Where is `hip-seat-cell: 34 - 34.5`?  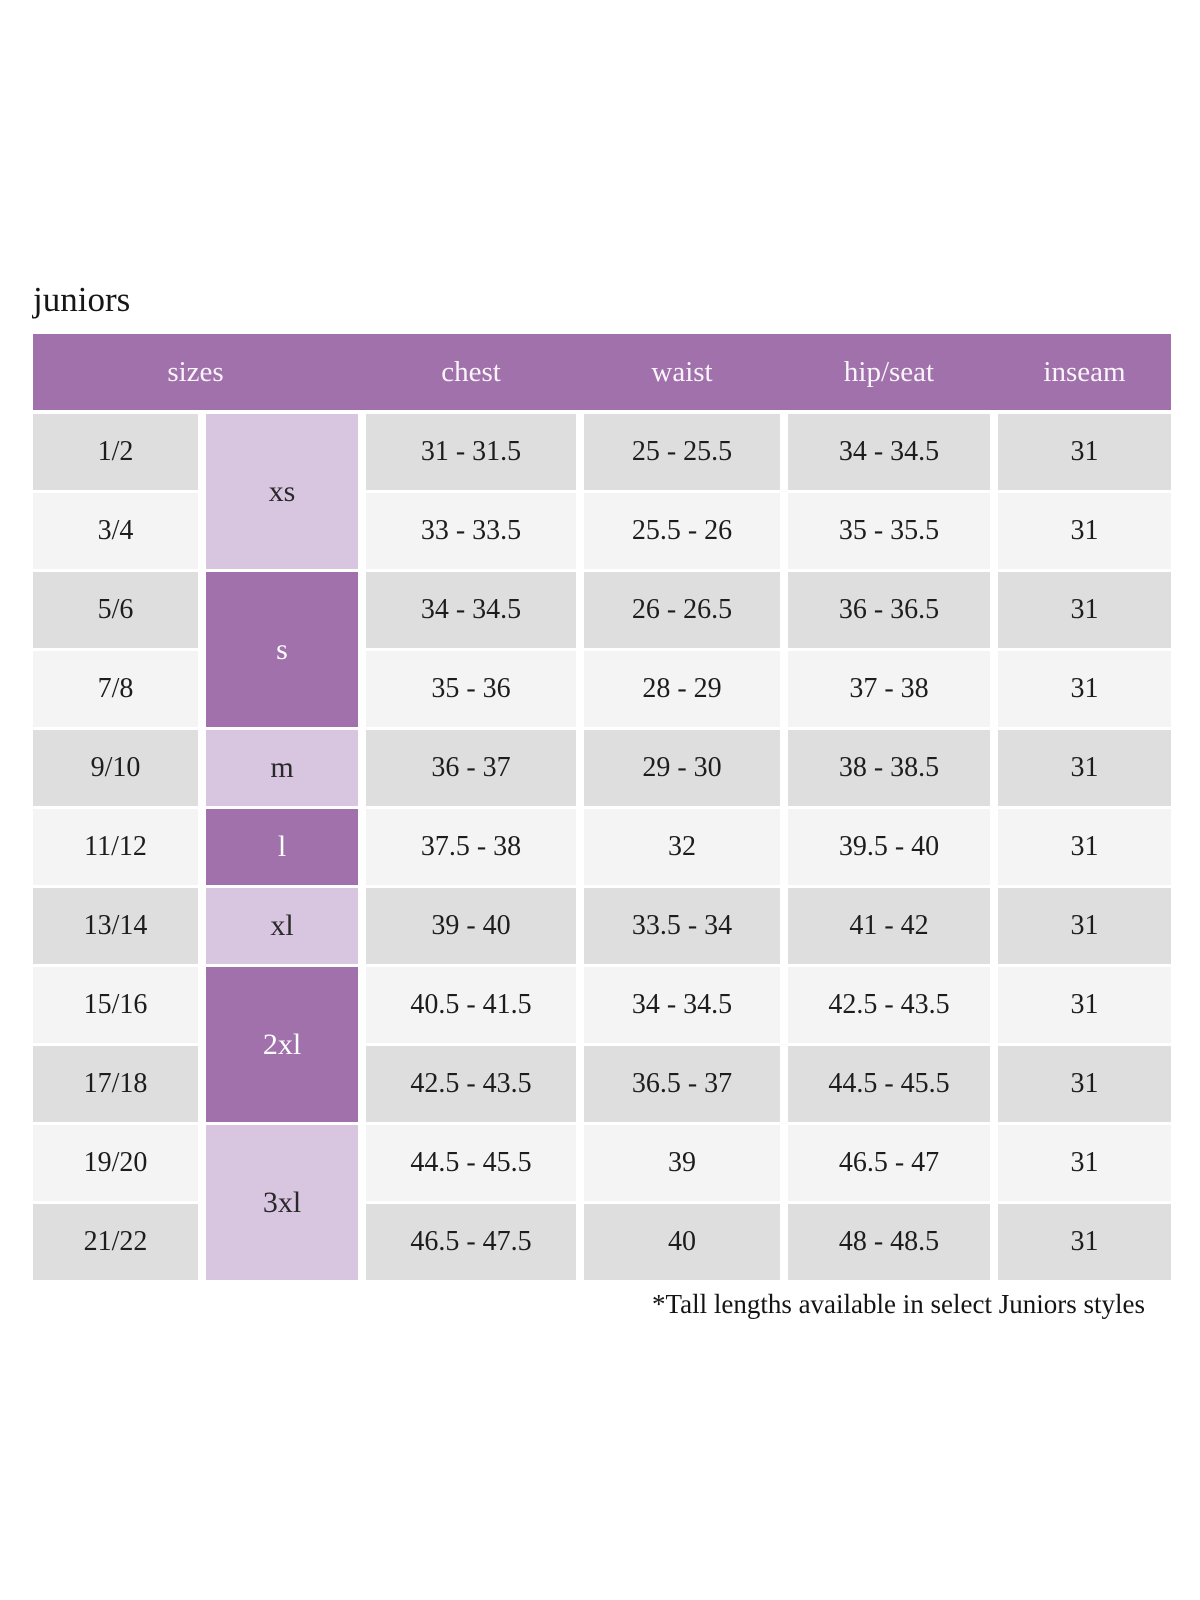
hip-seat-cell: 34 - 34.5 is located at coordinates (889, 452).